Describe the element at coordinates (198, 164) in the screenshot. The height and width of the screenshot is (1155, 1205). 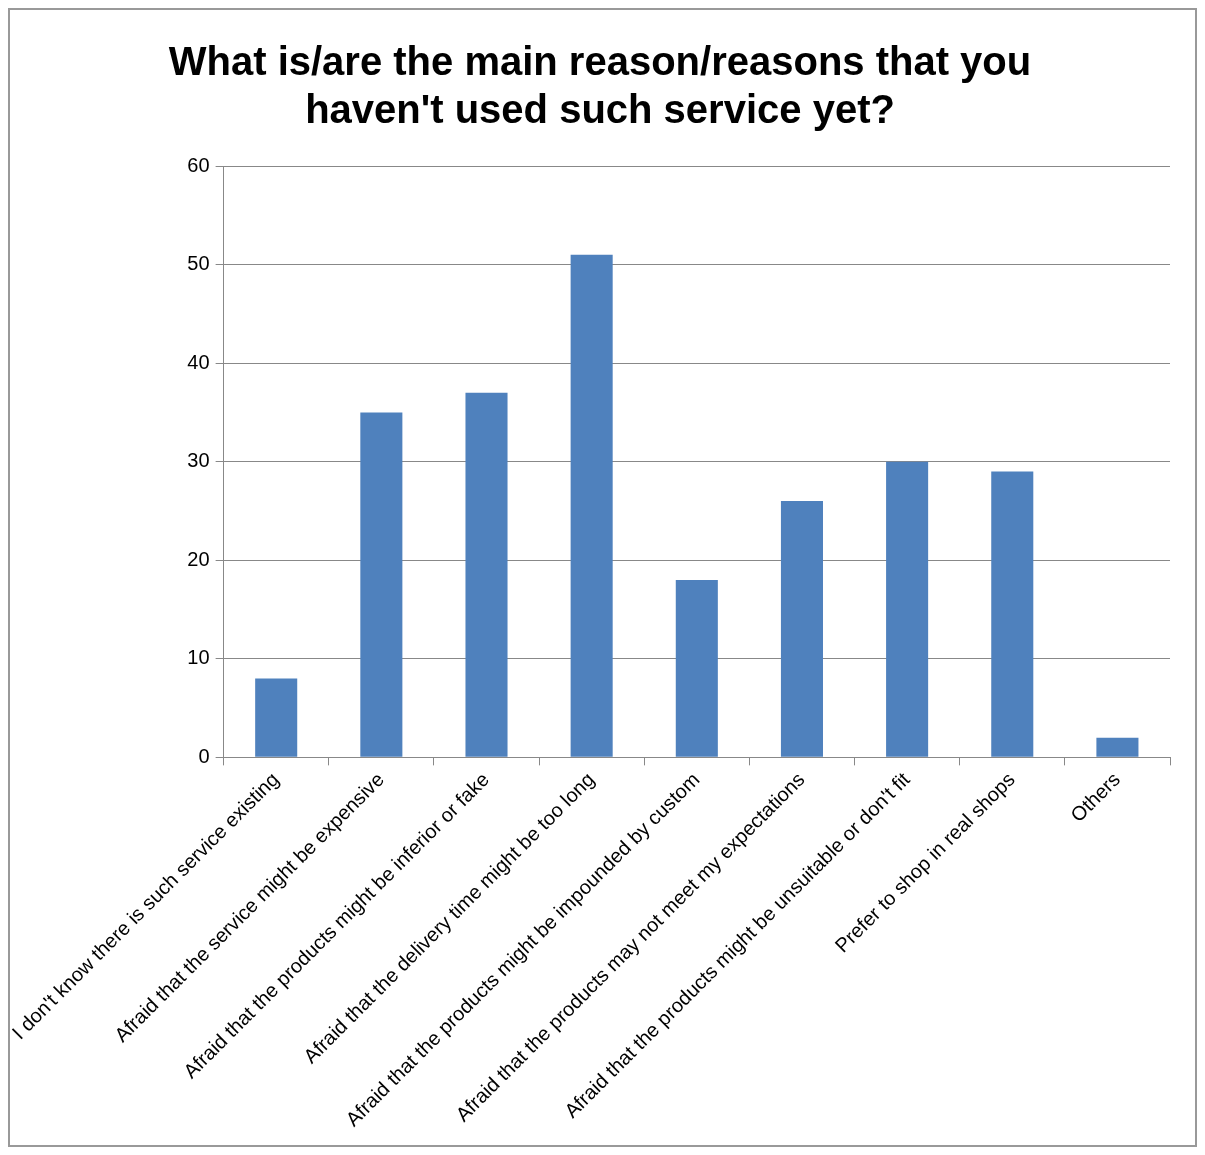
I see `y-tick-label: 60` at that location.